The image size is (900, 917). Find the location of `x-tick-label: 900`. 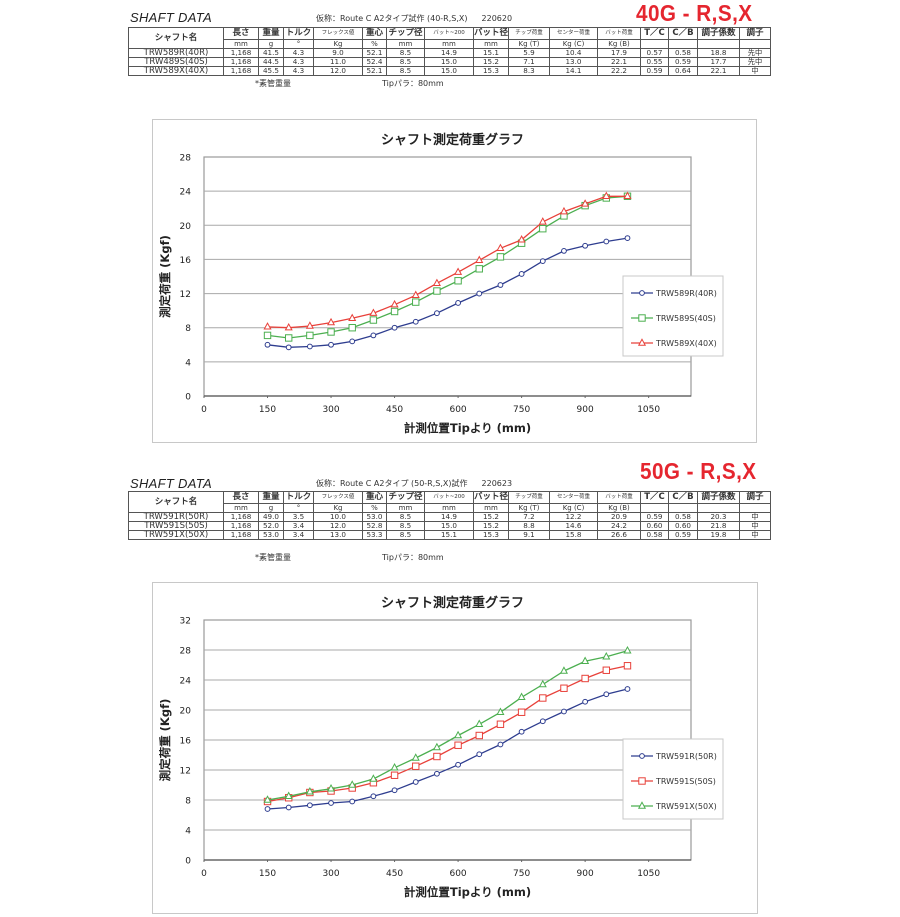

x-tick-label: 900 is located at coordinates (585, 410).